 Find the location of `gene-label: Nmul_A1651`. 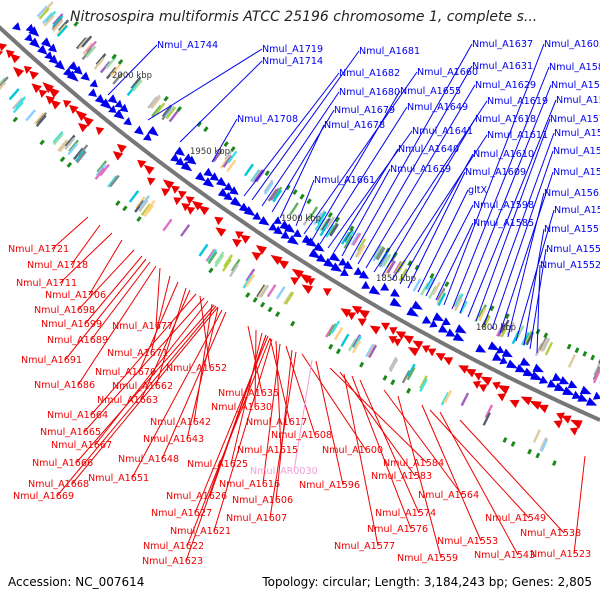

gene-label: Nmul_A1651 is located at coordinates (118, 478).